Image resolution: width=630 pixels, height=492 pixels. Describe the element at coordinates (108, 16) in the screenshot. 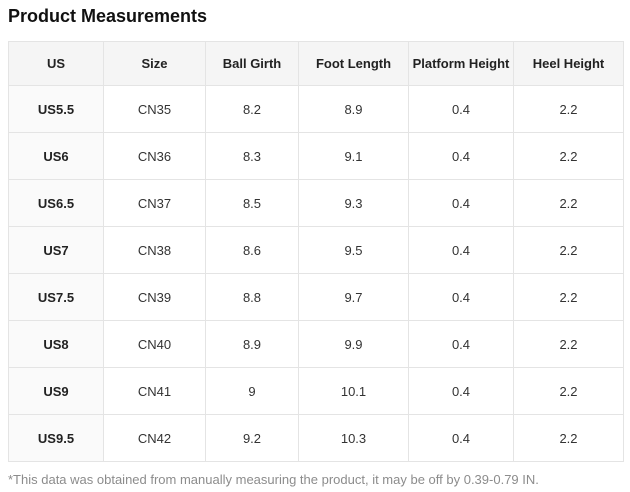

I see `page-title: Product Measurements` at that location.